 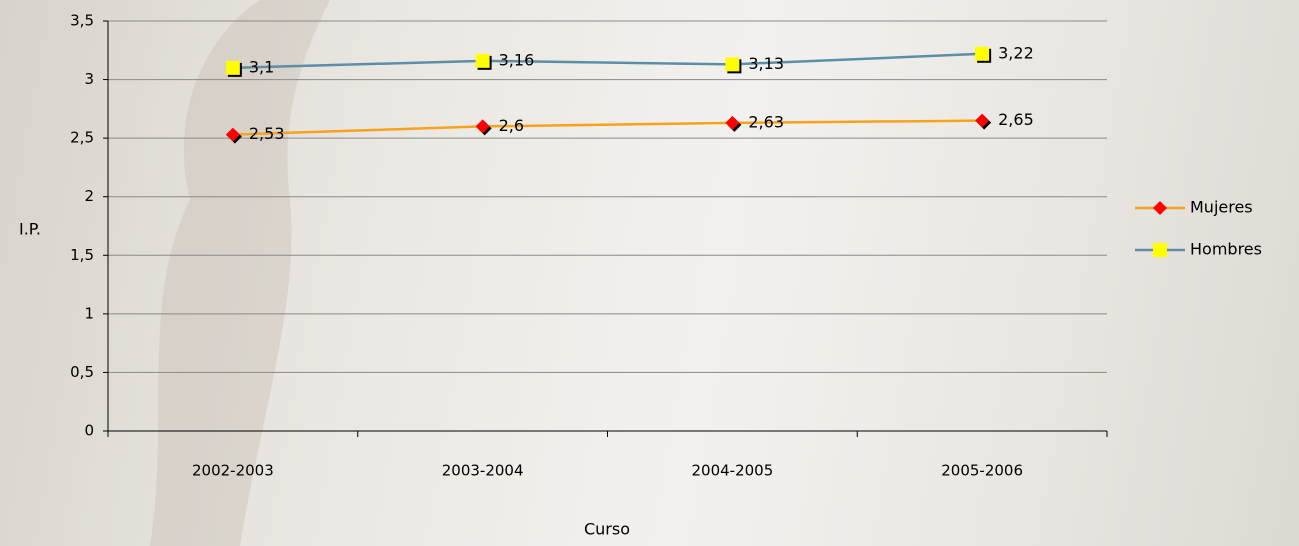 I want to click on x-tick-label: 2004-2005, so click(x=732, y=471).